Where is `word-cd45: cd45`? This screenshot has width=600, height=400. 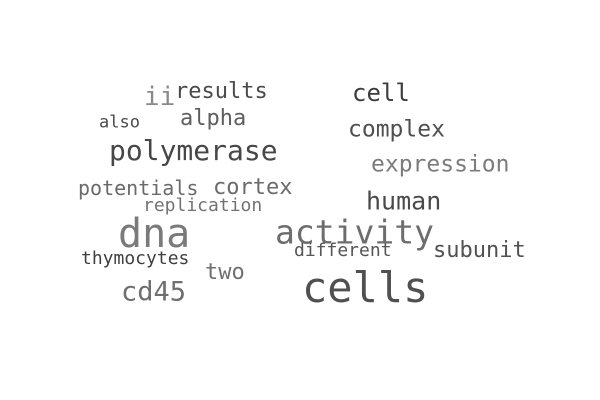
word-cd45: cd45 is located at coordinates (154, 292).